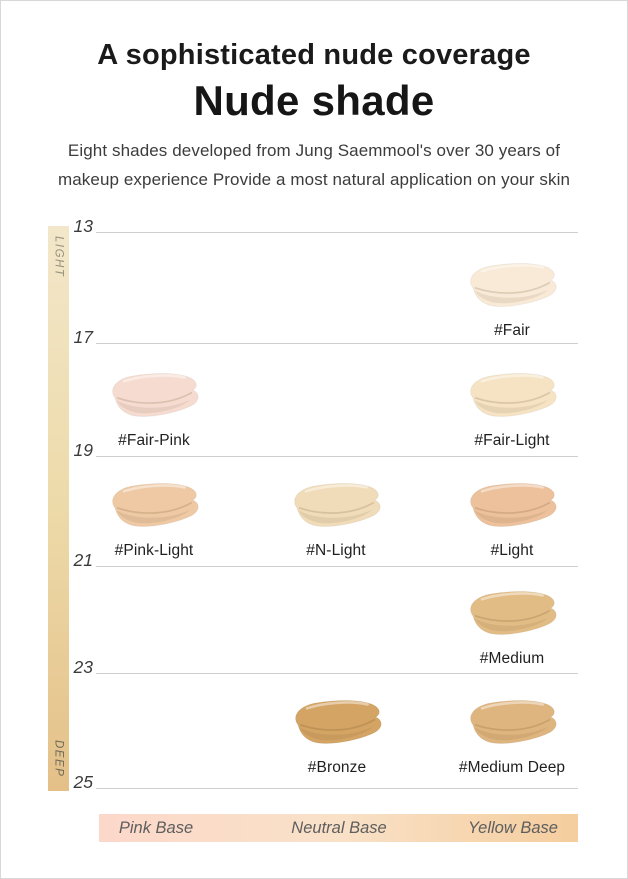 Image resolution: width=628 pixels, height=879 pixels. What do you see at coordinates (154, 505) in the screenshot?
I see `swatch-pink-light` at bounding box center [154, 505].